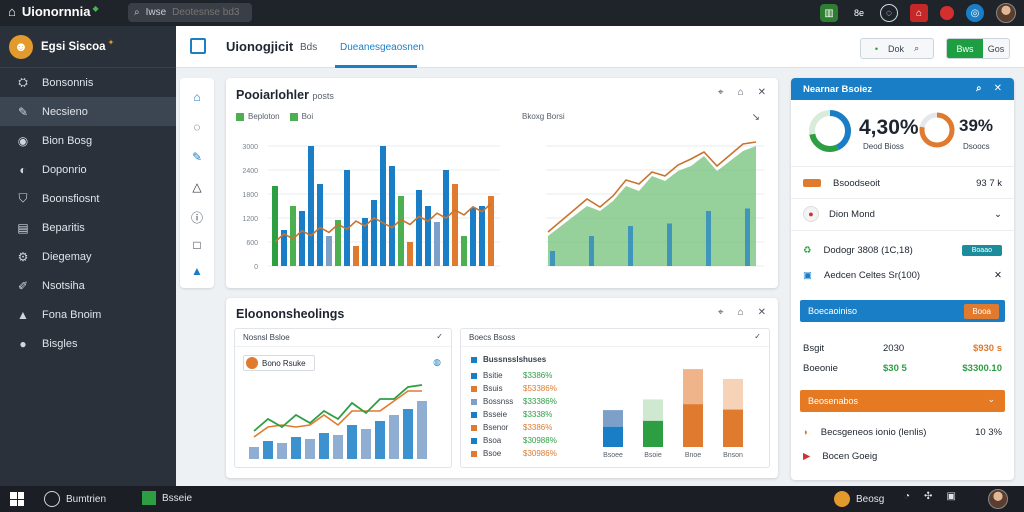  Describe the element at coordinates (517, 453) in the screenshot. I see `table-row: Bsoe $30986%` at that location.